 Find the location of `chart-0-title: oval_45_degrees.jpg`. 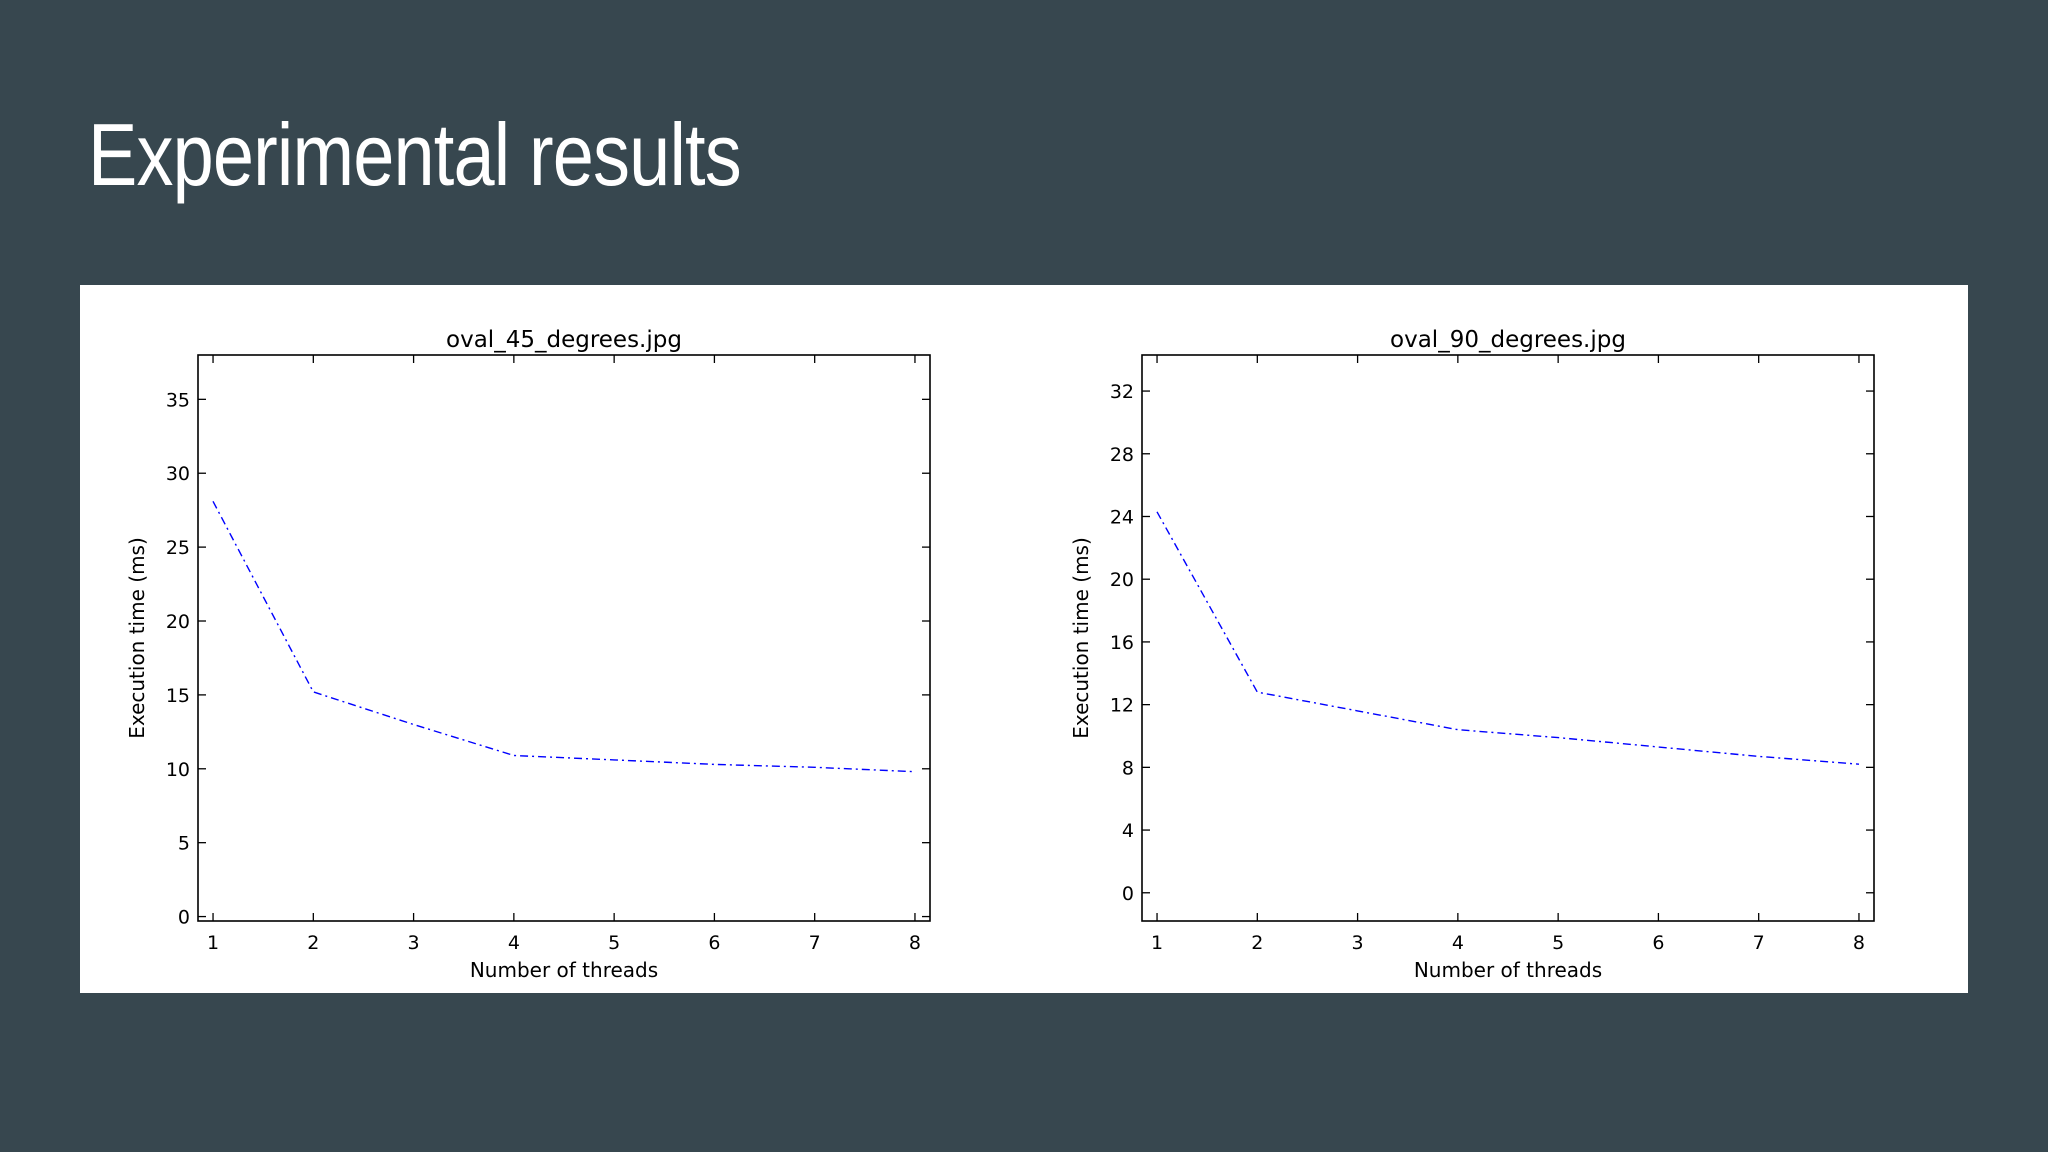

chart-0-title: oval_45_degrees.jpg is located at coordinates (564, 340).